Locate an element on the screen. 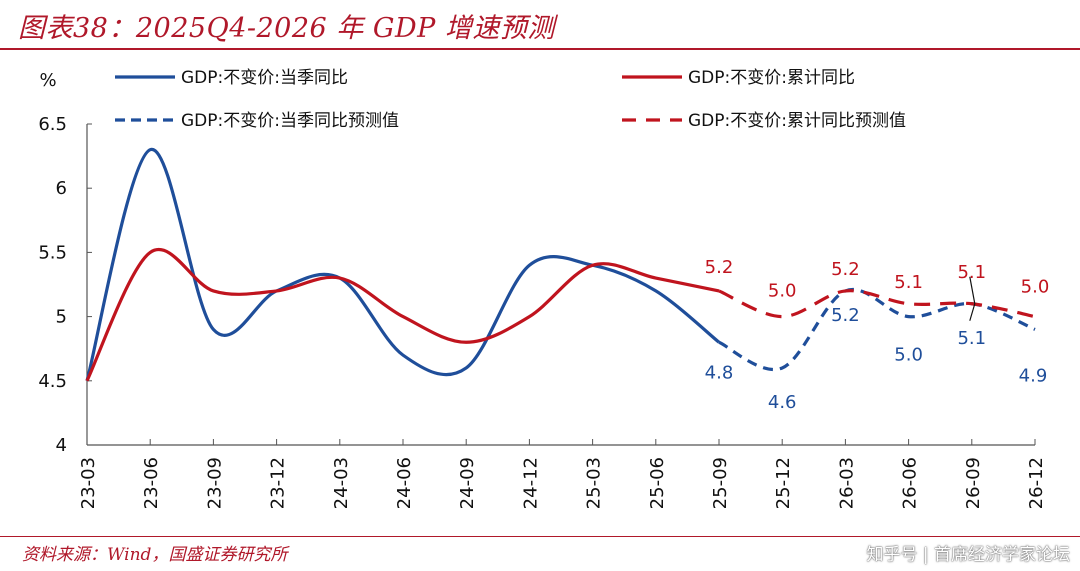  x-tick-label: 24-06 is located at coordinates (404, 483).